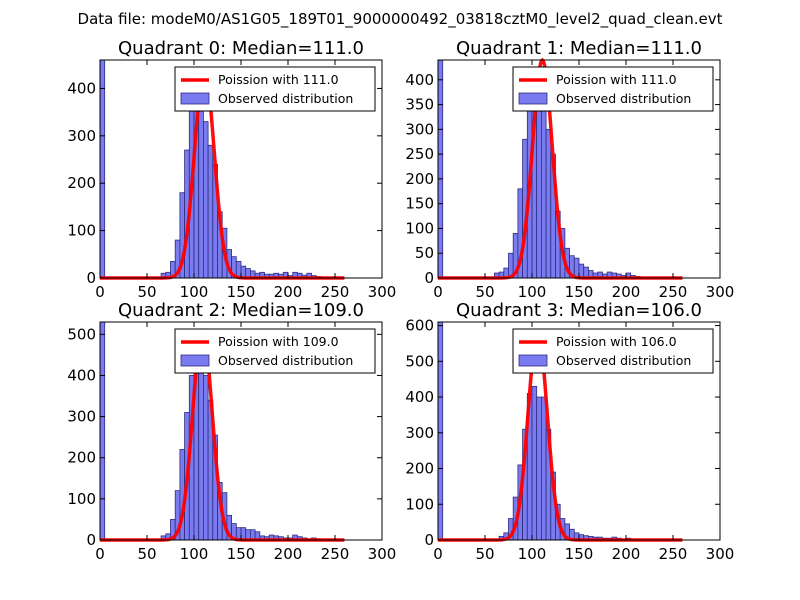 This screenshot has width=800, height=600. Describe the element at coordinates (424, 253) in the screenshot. I see `y-tick-label: 50` at that location.